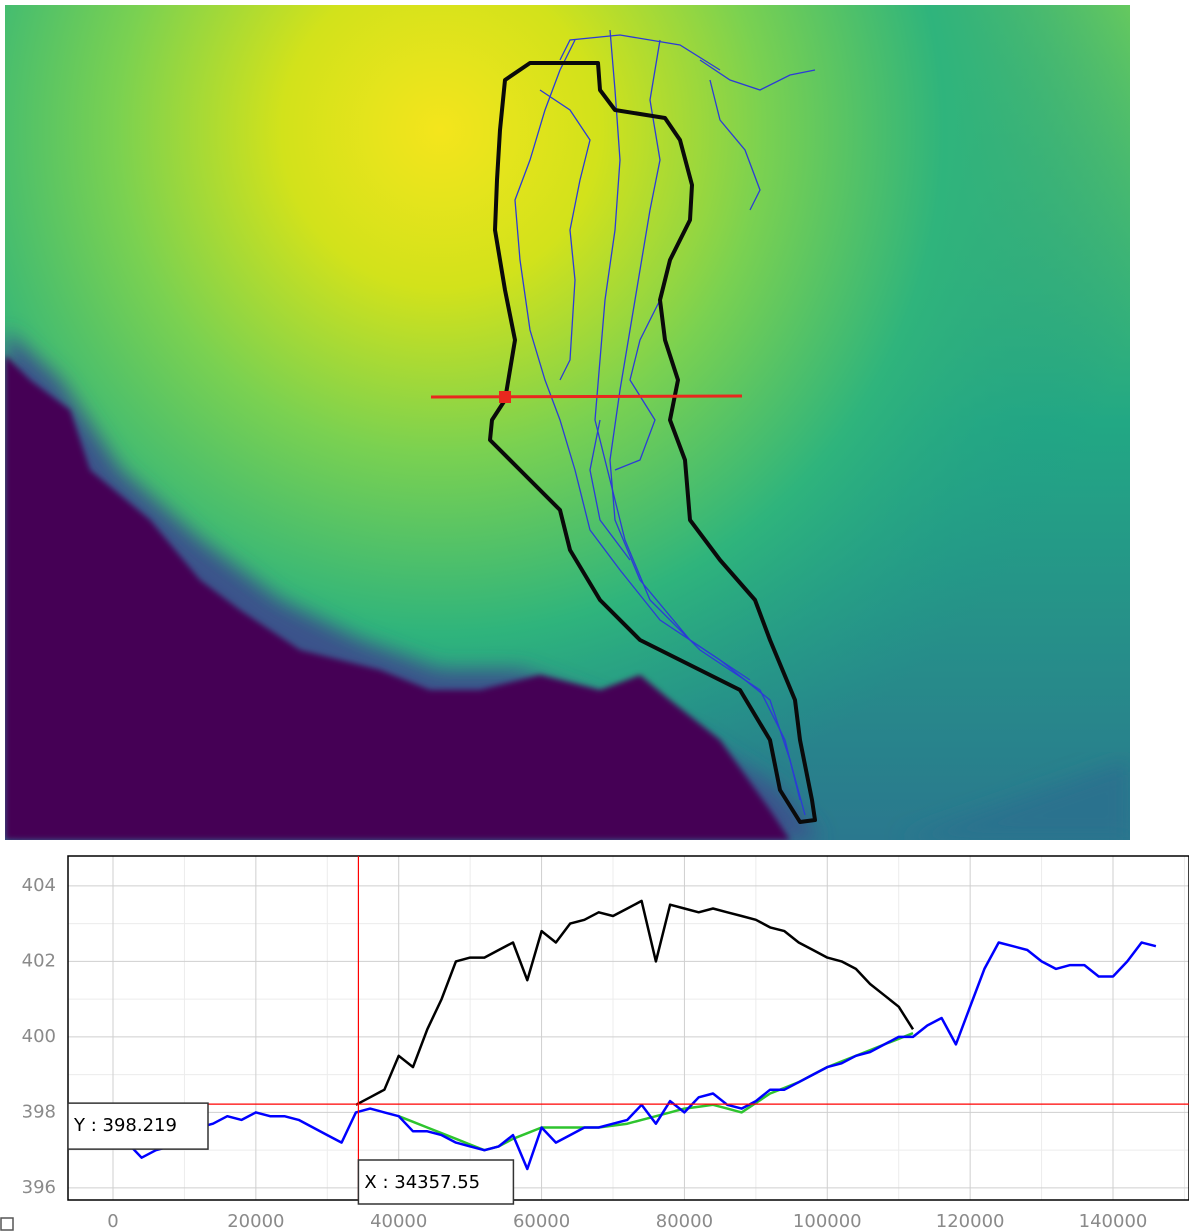 Image resolution: width=1189 pixels, height=1232 pixels. Describe the element at coordinates (1113, 1221) in the screenshot. I see `x-tick-label: 140000` at that location.